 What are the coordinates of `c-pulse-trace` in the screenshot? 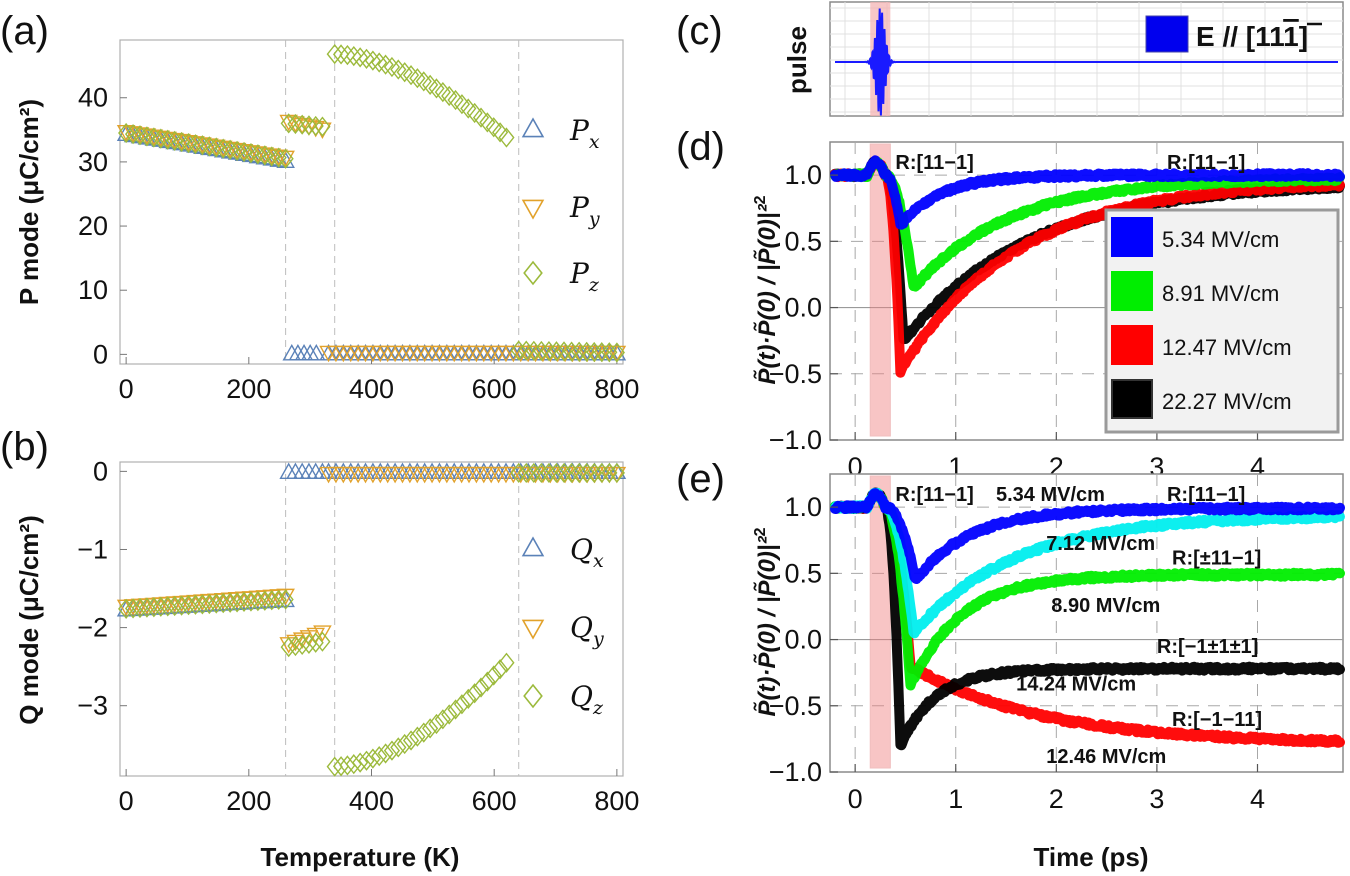 It's located at (1086, 62).